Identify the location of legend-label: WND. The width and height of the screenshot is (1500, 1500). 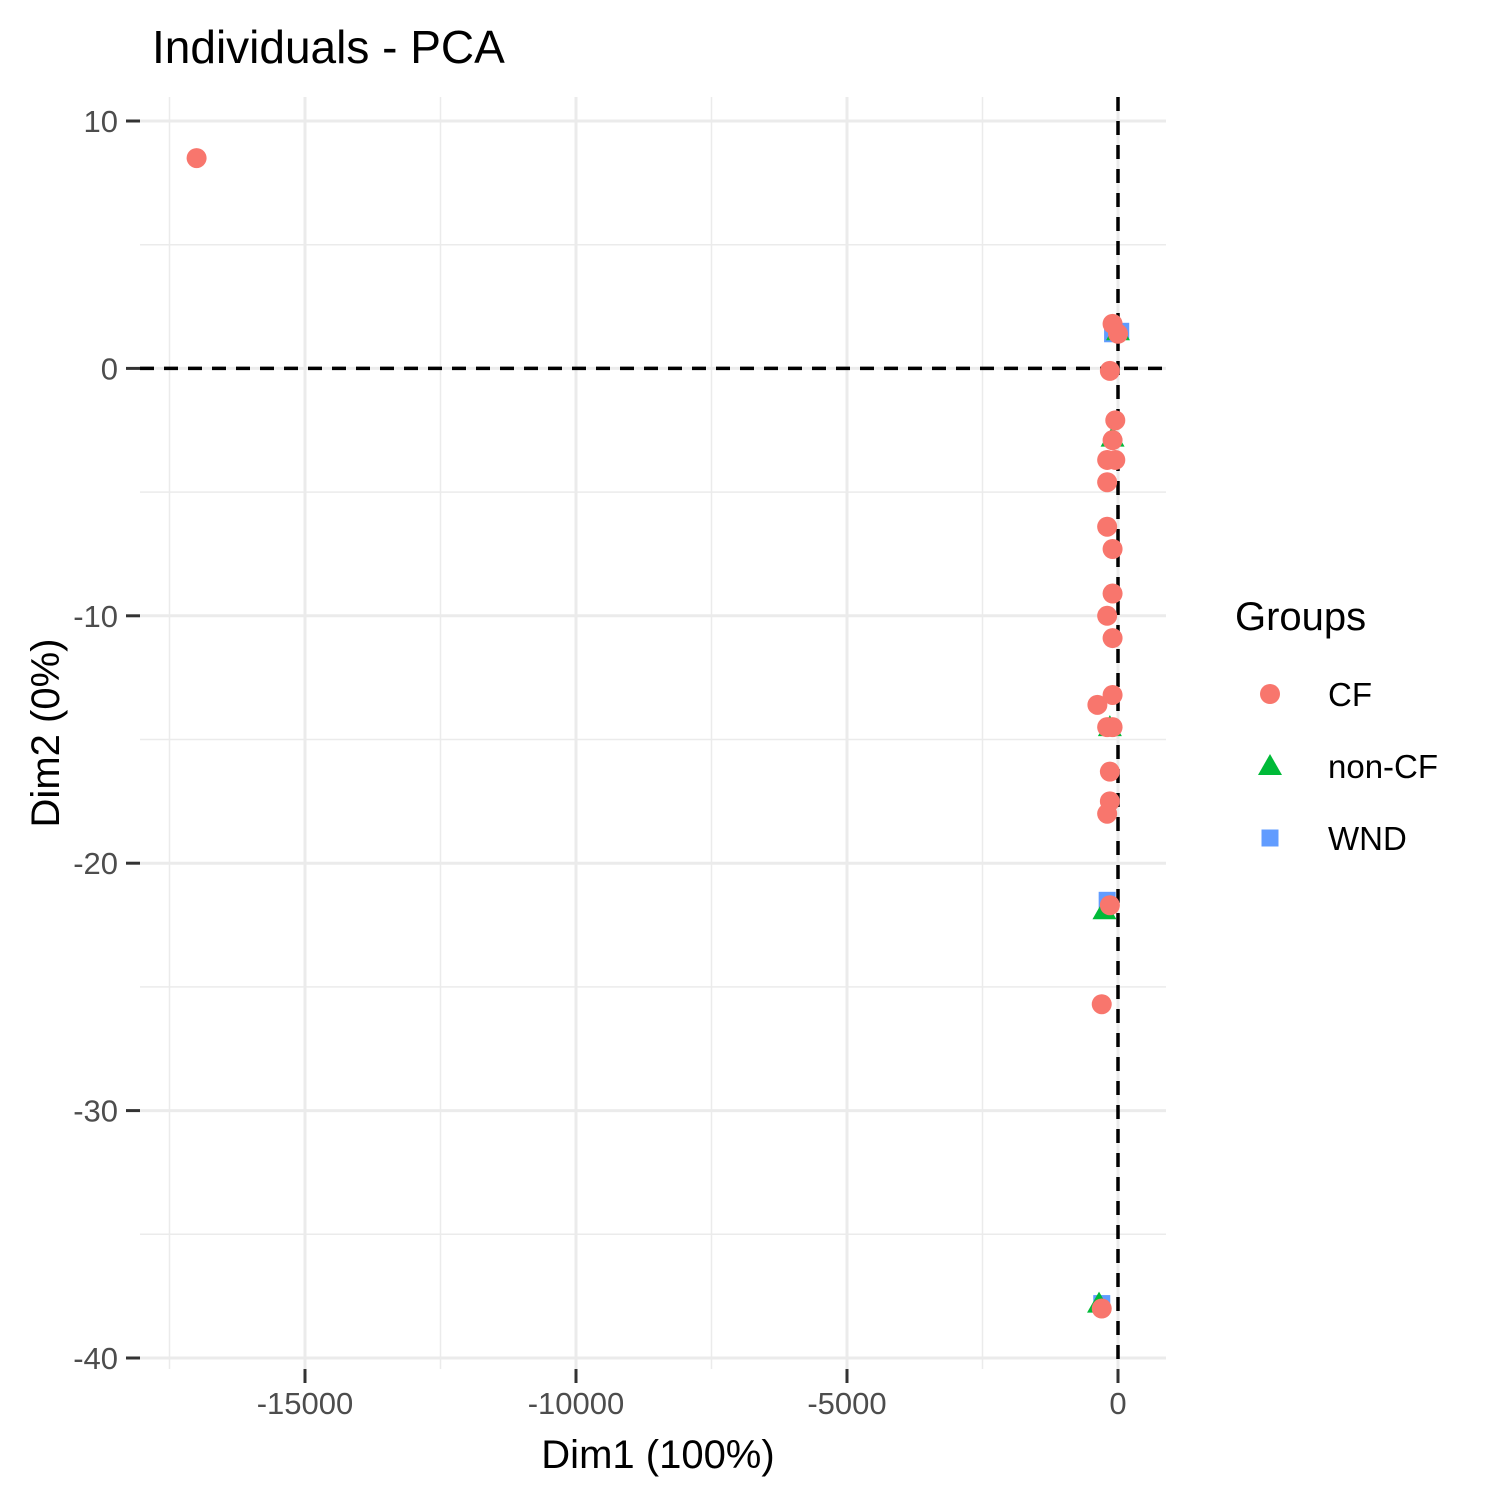
(1367, 838).